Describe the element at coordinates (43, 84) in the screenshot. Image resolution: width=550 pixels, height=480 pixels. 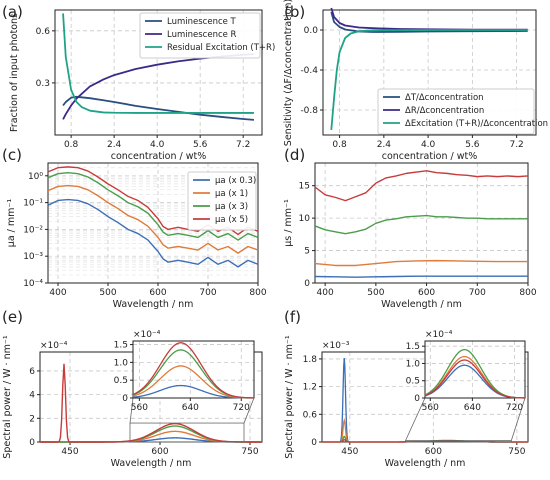
I see `y-tick-label: 0.3` at that location.